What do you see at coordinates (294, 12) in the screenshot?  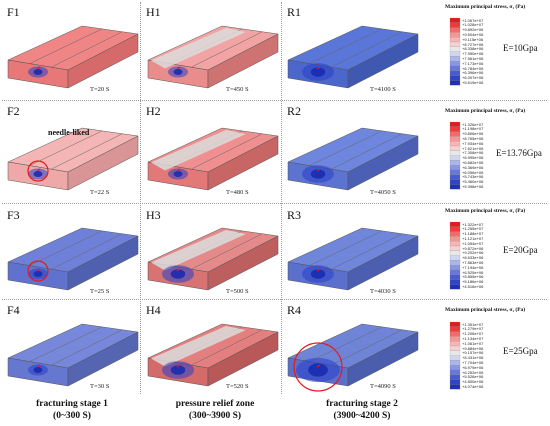 I see `panel-label-R1: R1` at bounding box center [294, 12].